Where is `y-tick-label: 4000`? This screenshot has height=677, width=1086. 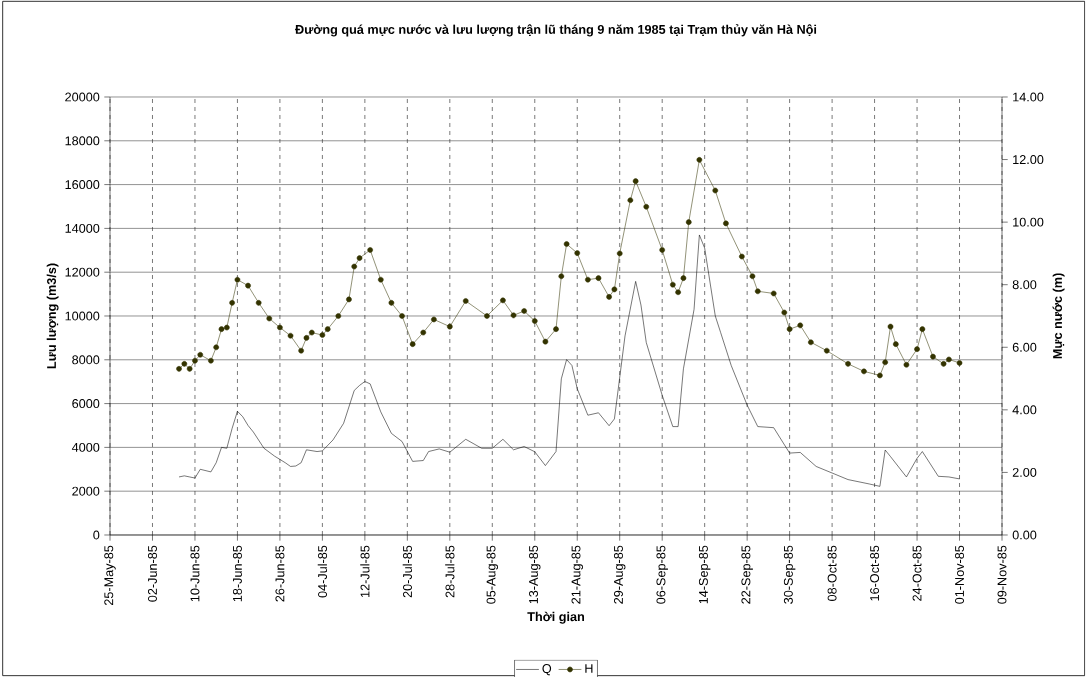 y-tick-label: 4000 is located at coordinates (85, 447).